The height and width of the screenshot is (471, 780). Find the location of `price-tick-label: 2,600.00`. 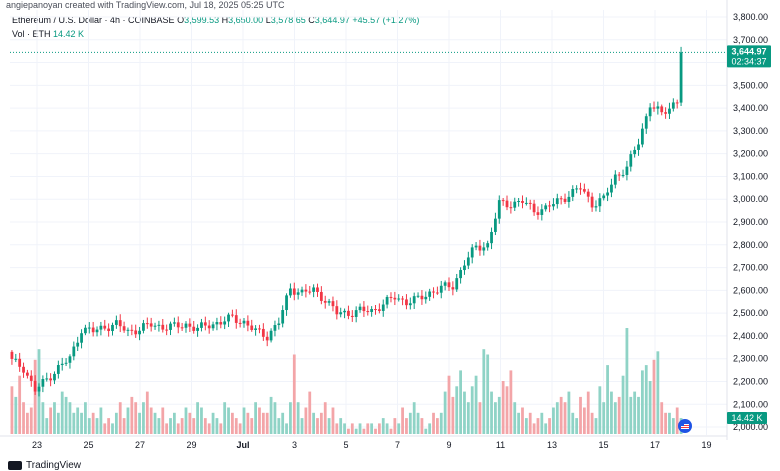

price-tick-label: 2,600.00 is located at coordinates (750, 290).